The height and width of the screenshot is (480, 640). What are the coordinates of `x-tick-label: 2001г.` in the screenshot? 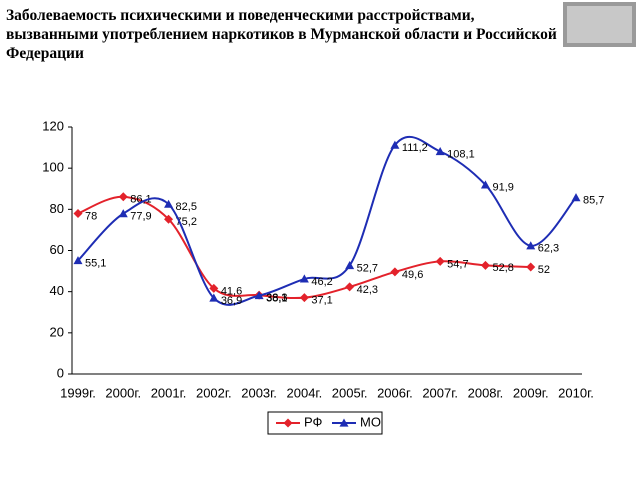 It's located at (169, 392).